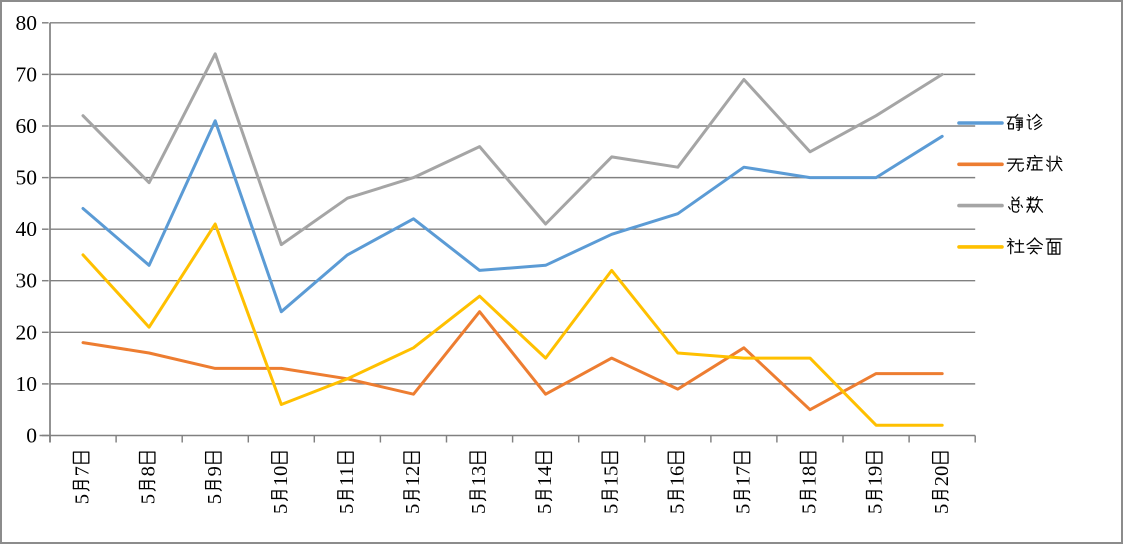 This screenshot has height=549, width=1123. What do you see at coordinates (149, 471) in the screenshot?
I see `svg-text: 8` at bounding box center [149, 471].